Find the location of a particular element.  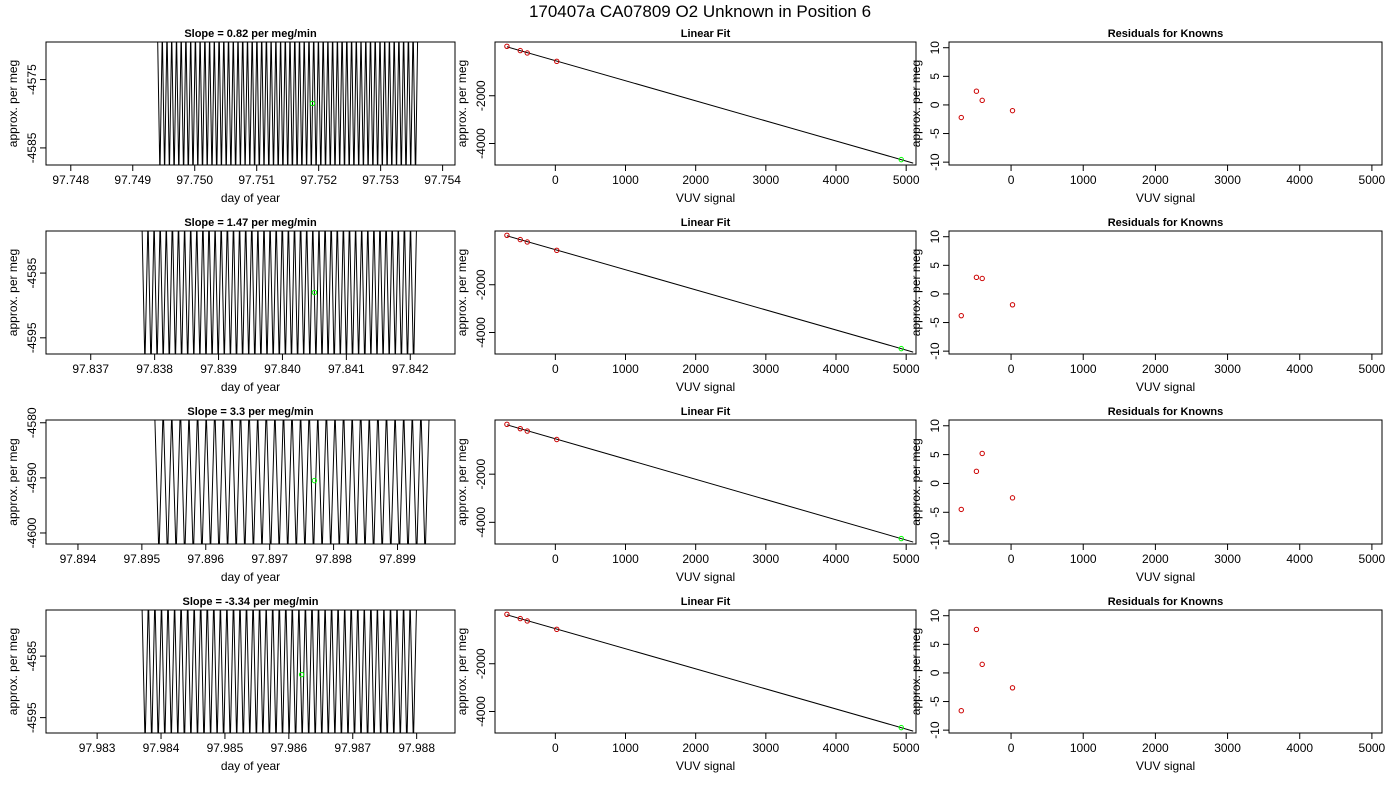

x-tick-label: 97.839 is located at coordinates (218, 369).